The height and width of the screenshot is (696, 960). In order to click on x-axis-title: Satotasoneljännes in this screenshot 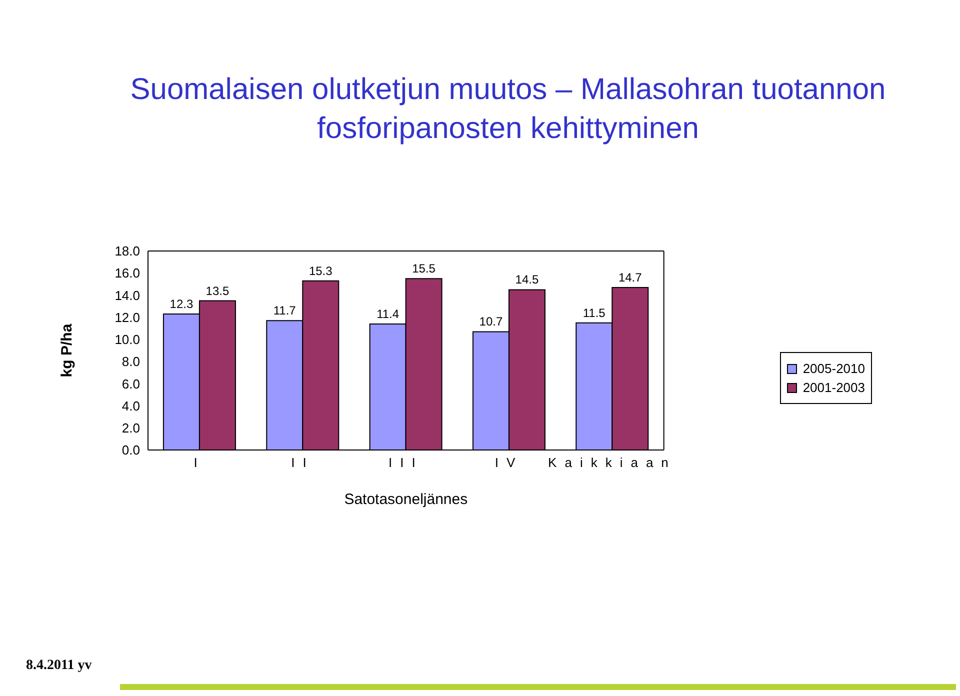, I will do `click(406, 499)`.